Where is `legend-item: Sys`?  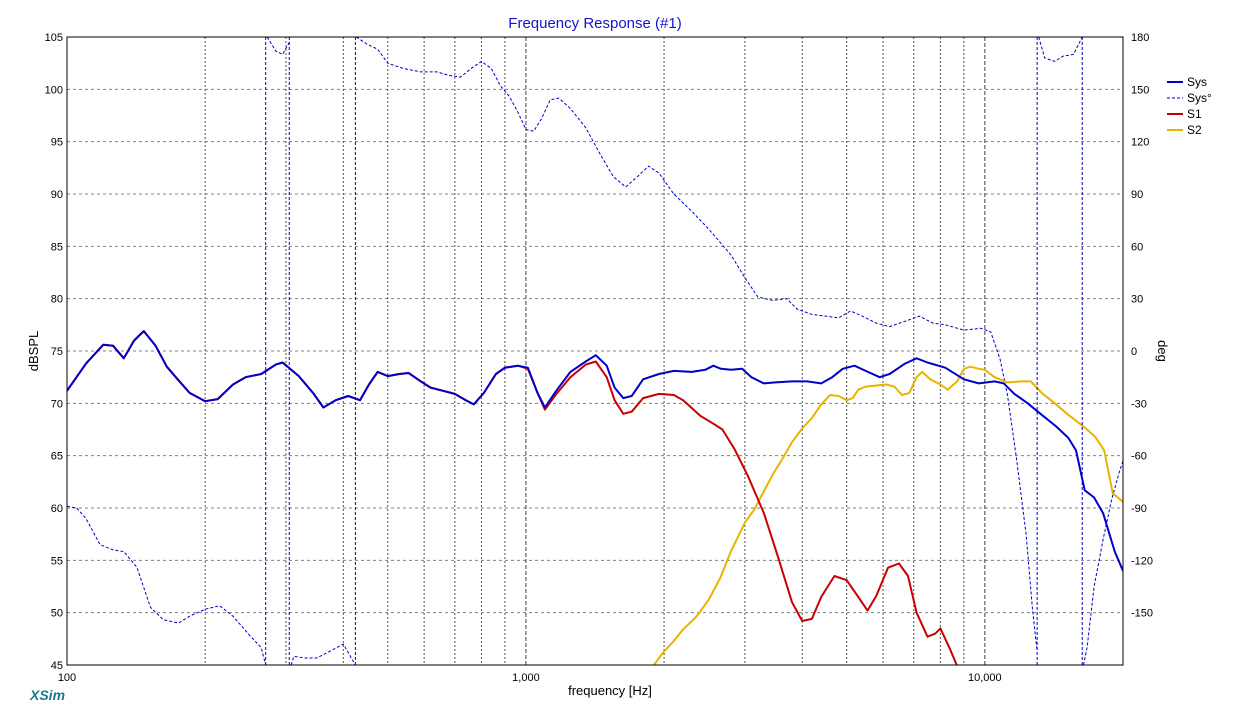 legend-item: Sys is located at coordinates (1187, 82).